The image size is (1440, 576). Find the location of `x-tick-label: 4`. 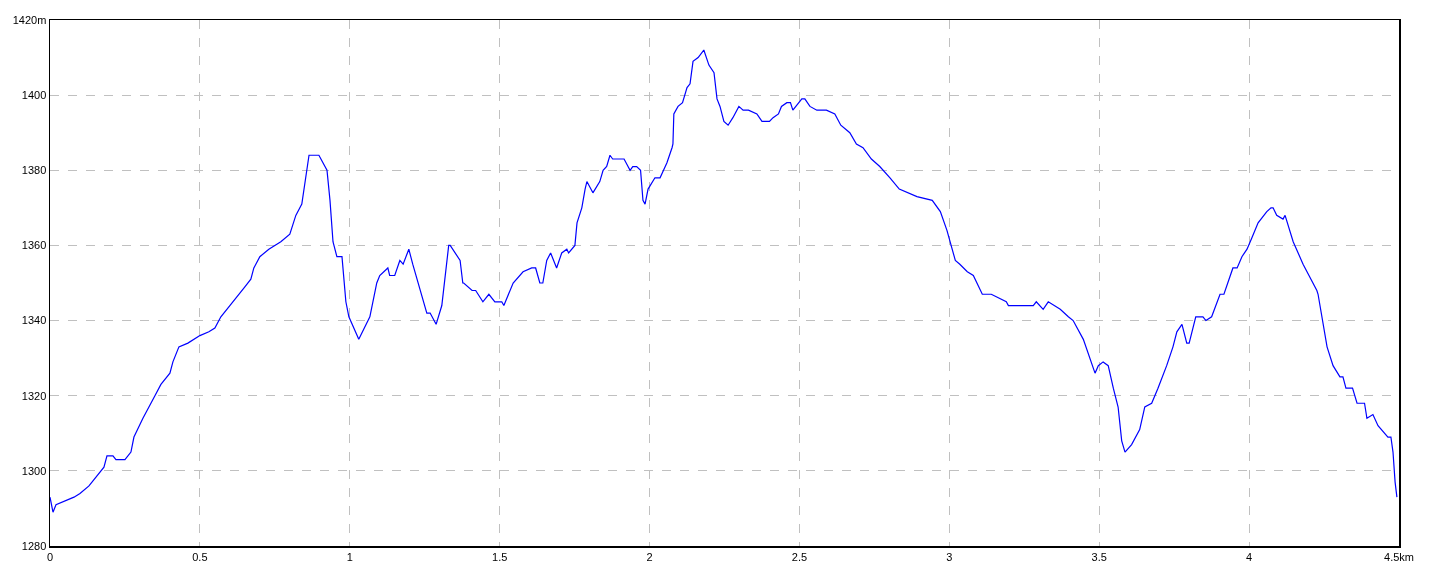

x-tick-label: 4 is located at coordinates (1249, 556).